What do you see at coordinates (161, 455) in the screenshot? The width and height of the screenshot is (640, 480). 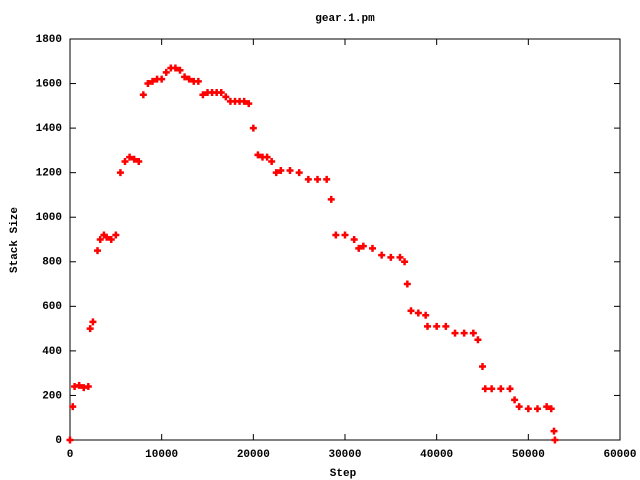 I see `x-tick-label: 10000` at bounding box center [161, 455].